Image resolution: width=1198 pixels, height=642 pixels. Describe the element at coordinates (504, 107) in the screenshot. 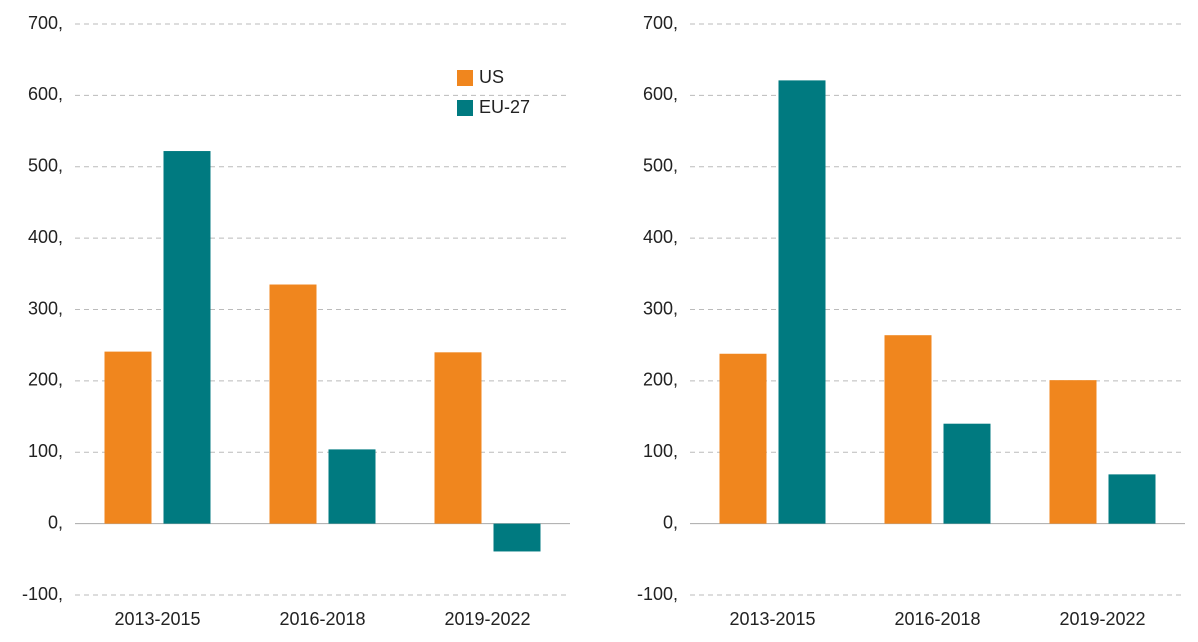

I see `legend-label: EU-27` at that location.